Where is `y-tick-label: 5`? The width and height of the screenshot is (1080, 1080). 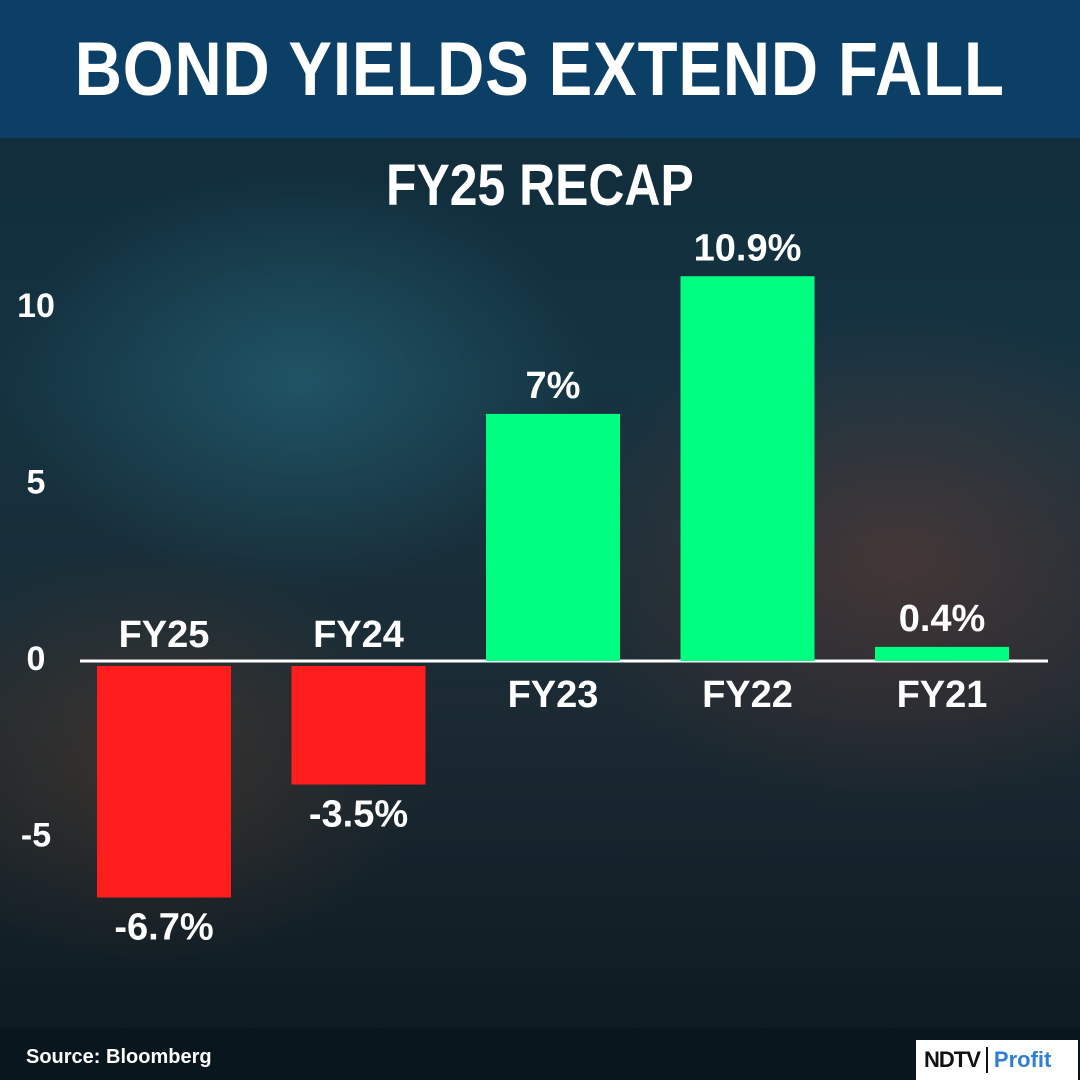
y-tick-label: 5 is located at coordinates (36, 482).